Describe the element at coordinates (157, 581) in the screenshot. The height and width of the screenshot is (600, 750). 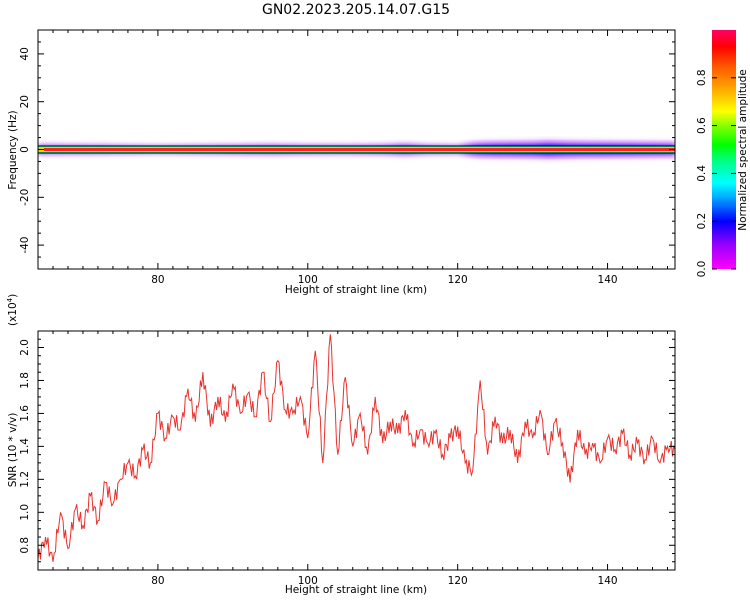
I see `snr-xtick-label: 80` at that location.